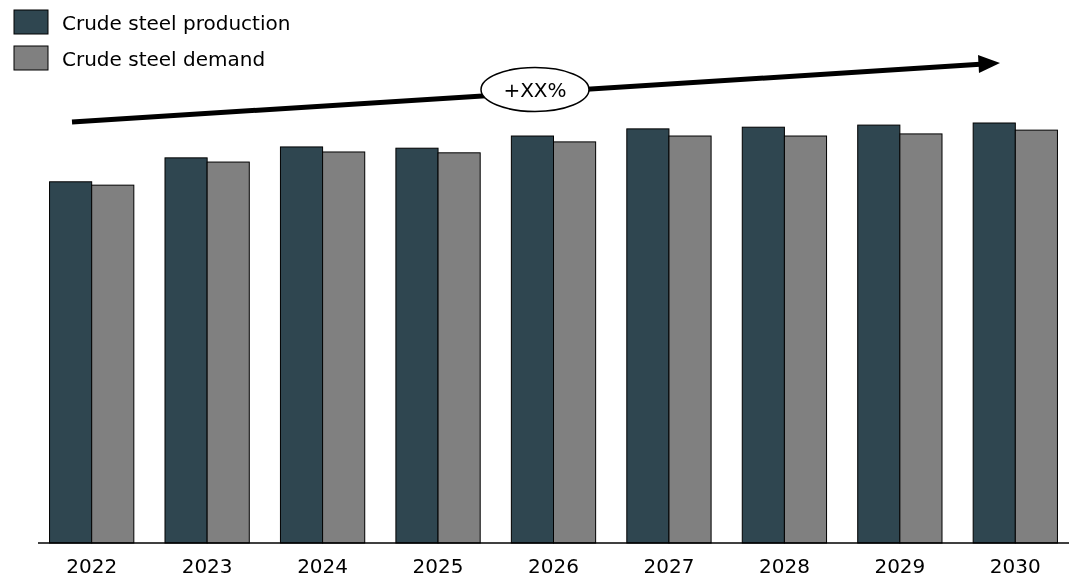 The height and width of the screenshot is (581, 1069). What do you see at coordinates (784, 566) in the screenshot?
I see `x-tick-label: 2028` at bounding box center [784, 566].